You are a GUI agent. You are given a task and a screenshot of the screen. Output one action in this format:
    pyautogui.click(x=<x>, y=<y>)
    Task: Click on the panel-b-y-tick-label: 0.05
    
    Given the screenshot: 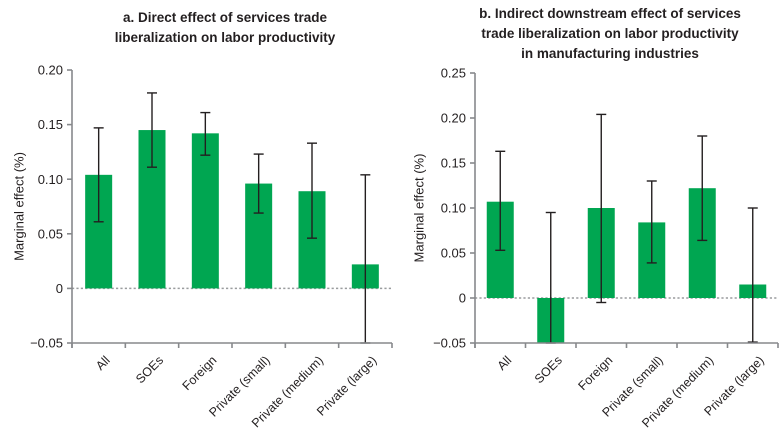 What is the action you would take?
    pyautogui.click(x=453, y=253)
    